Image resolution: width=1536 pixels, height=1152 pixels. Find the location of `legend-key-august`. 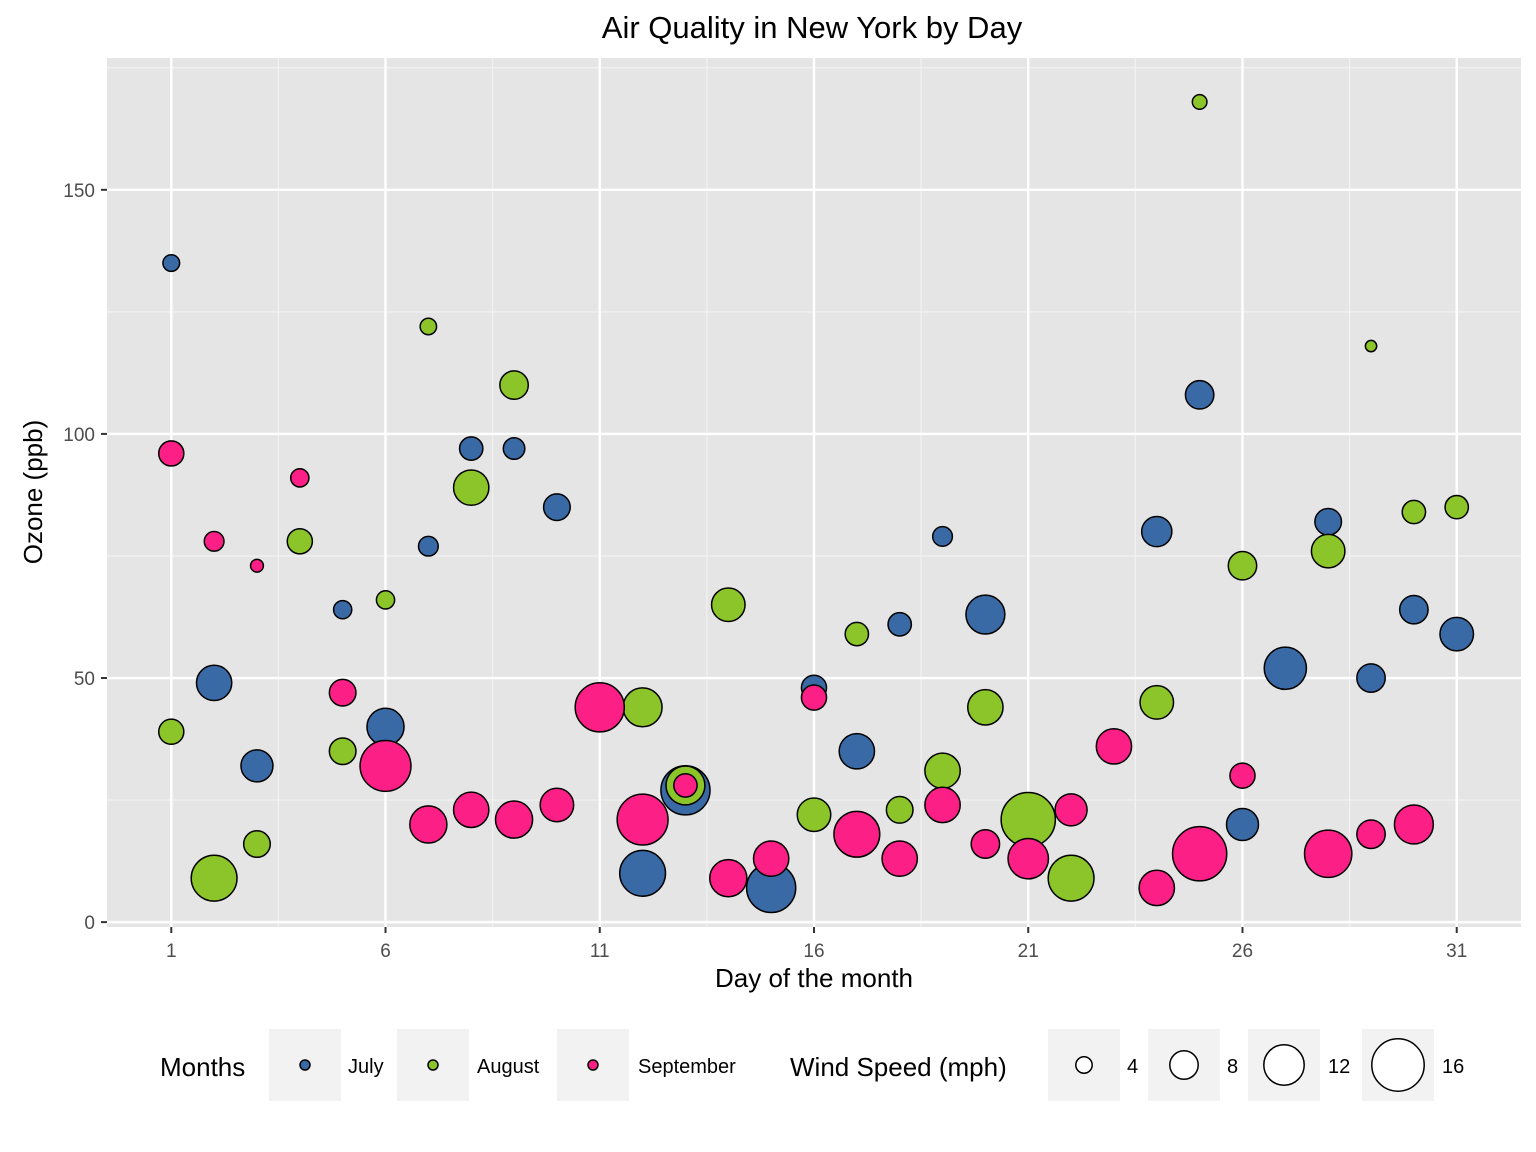

legend-key-august is located at coordinates (433, 1065).